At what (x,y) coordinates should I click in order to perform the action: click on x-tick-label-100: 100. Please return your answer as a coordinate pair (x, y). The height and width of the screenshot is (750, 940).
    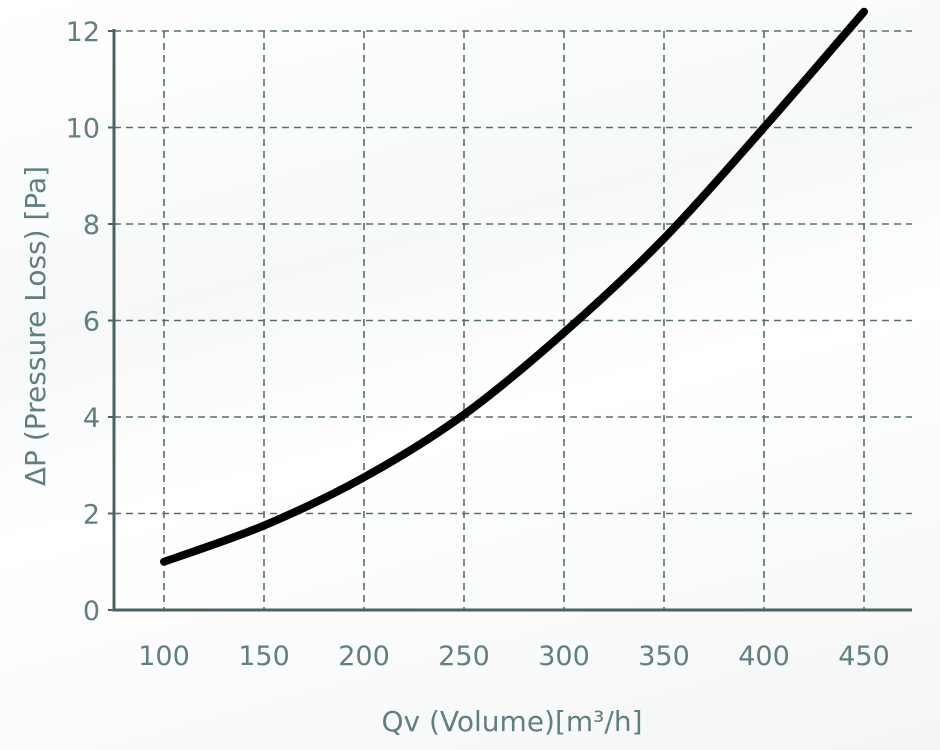
    Looking at the image, I should click on (164, 656).